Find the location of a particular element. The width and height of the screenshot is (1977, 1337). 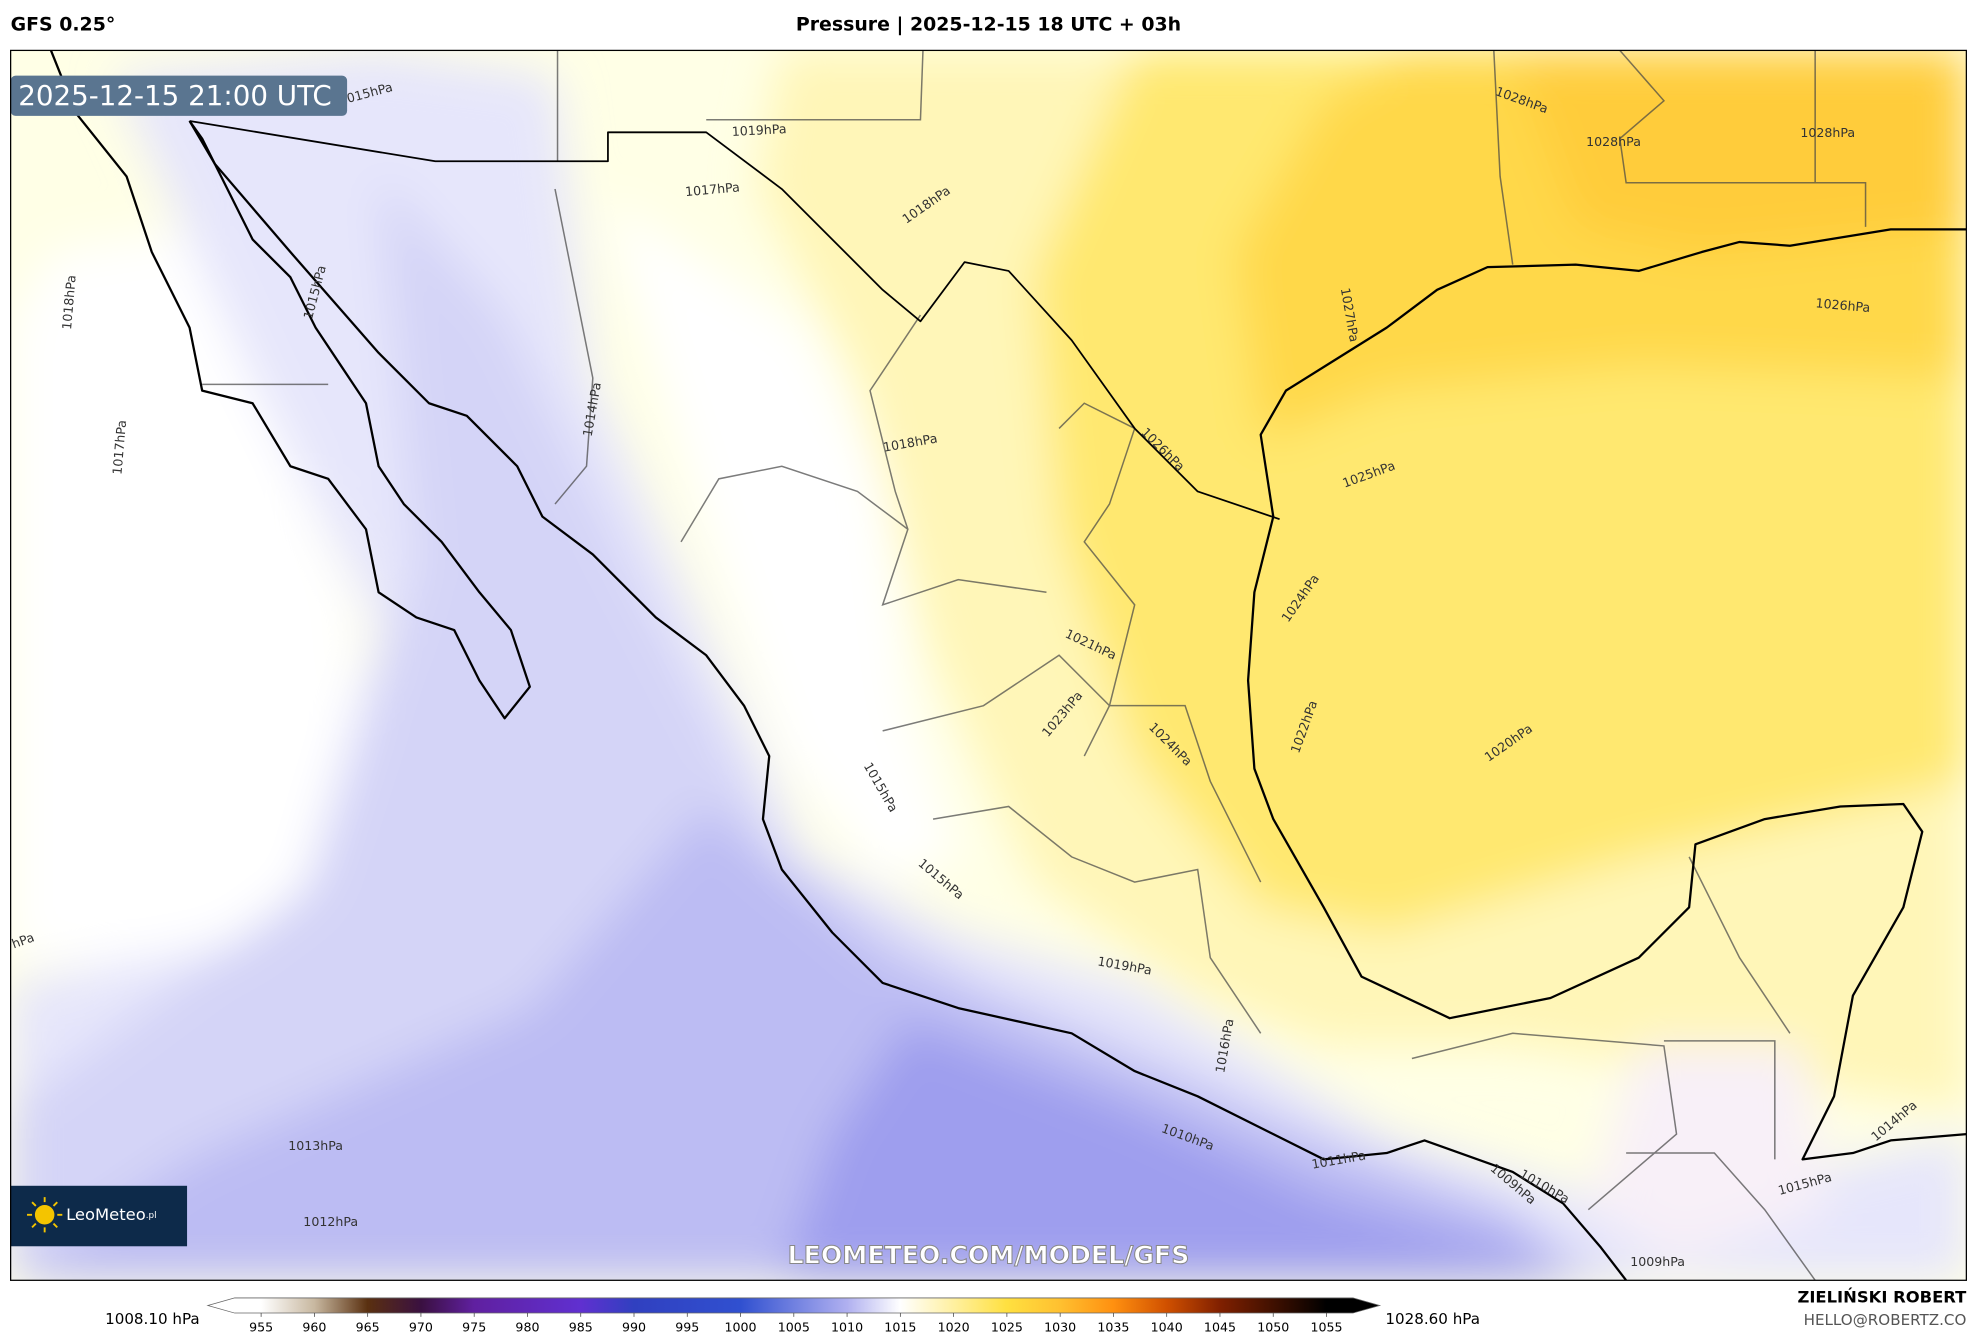

map-title: Pressure | 2025-12-15 18 UTC + 03h is located at coordinates (988, 25).